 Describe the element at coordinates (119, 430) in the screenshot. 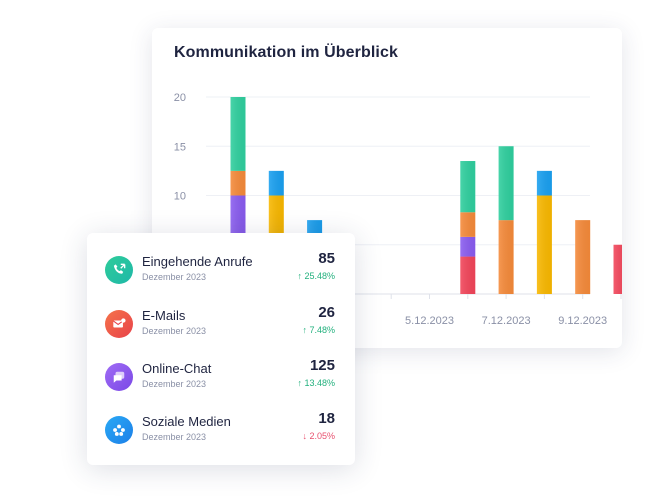

I see `social-icon` at that location.